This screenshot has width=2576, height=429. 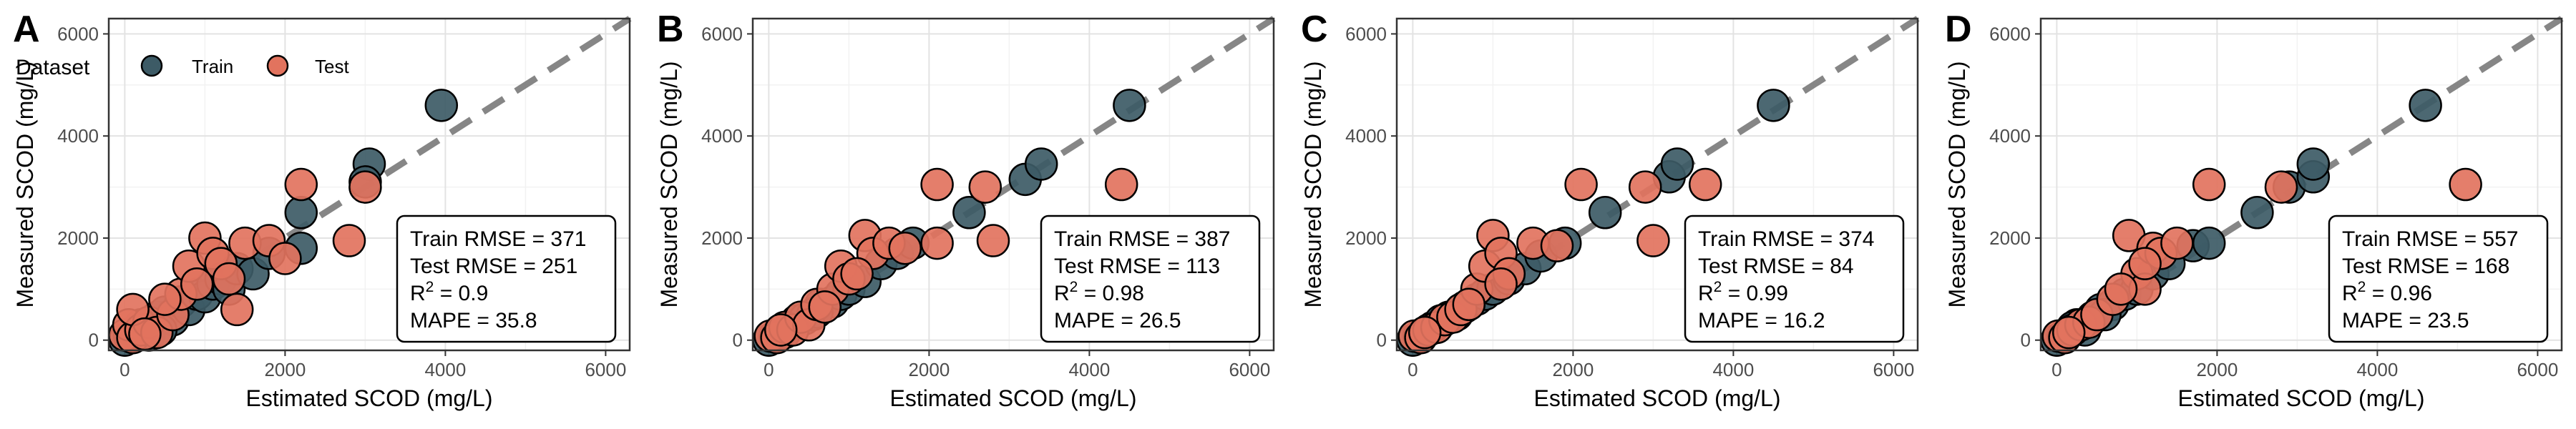 I want to click on legend: Dataset Train Test, so click(x=182, y=66).